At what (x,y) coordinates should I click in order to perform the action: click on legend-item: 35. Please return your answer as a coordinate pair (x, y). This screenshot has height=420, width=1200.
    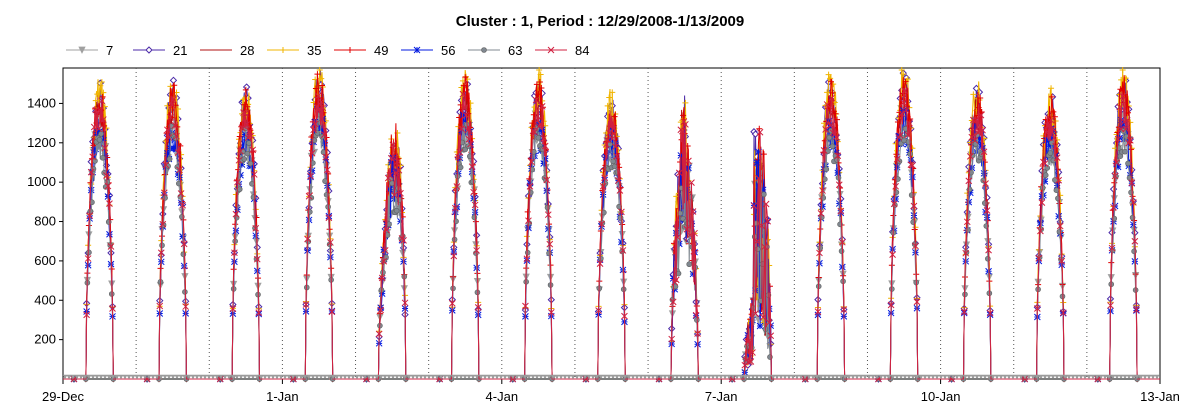
    Looking at the image, I should click on (294, 50).